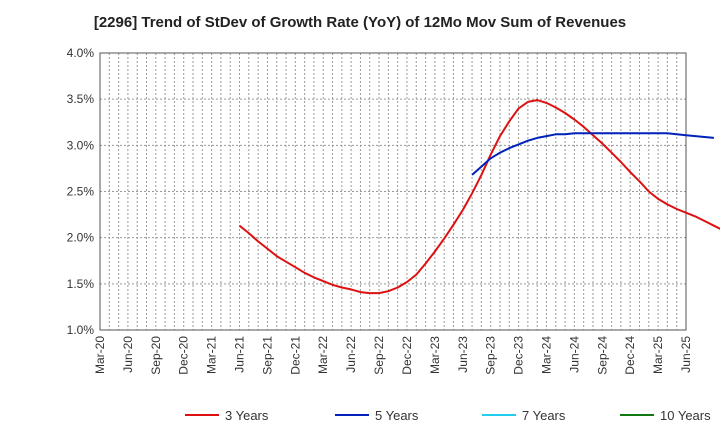 The image size is (720, 440). Describe the element at coordinates (184, 355) in the screenshot. I see `x-tick-label: Dec-20` at that location.